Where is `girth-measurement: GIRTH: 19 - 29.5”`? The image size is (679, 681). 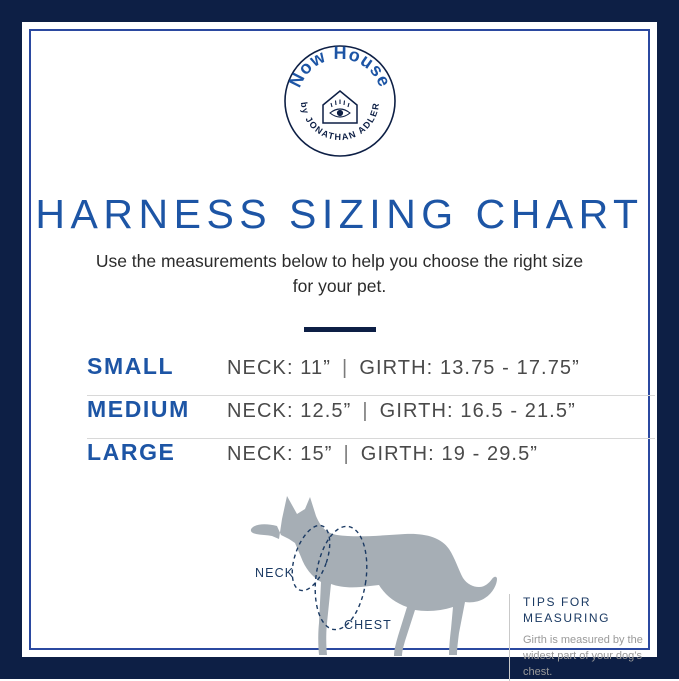
girth-measurement: GIRTH: 19 - 29.5” is located at coordinates (449, 454).